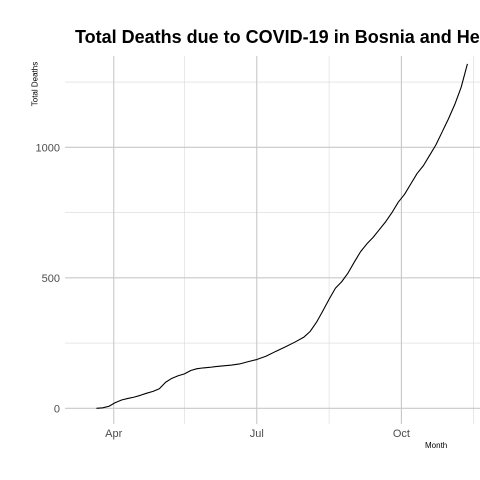  I want to click on y-tick-labels: 0 500 1000, so click(48, 278).